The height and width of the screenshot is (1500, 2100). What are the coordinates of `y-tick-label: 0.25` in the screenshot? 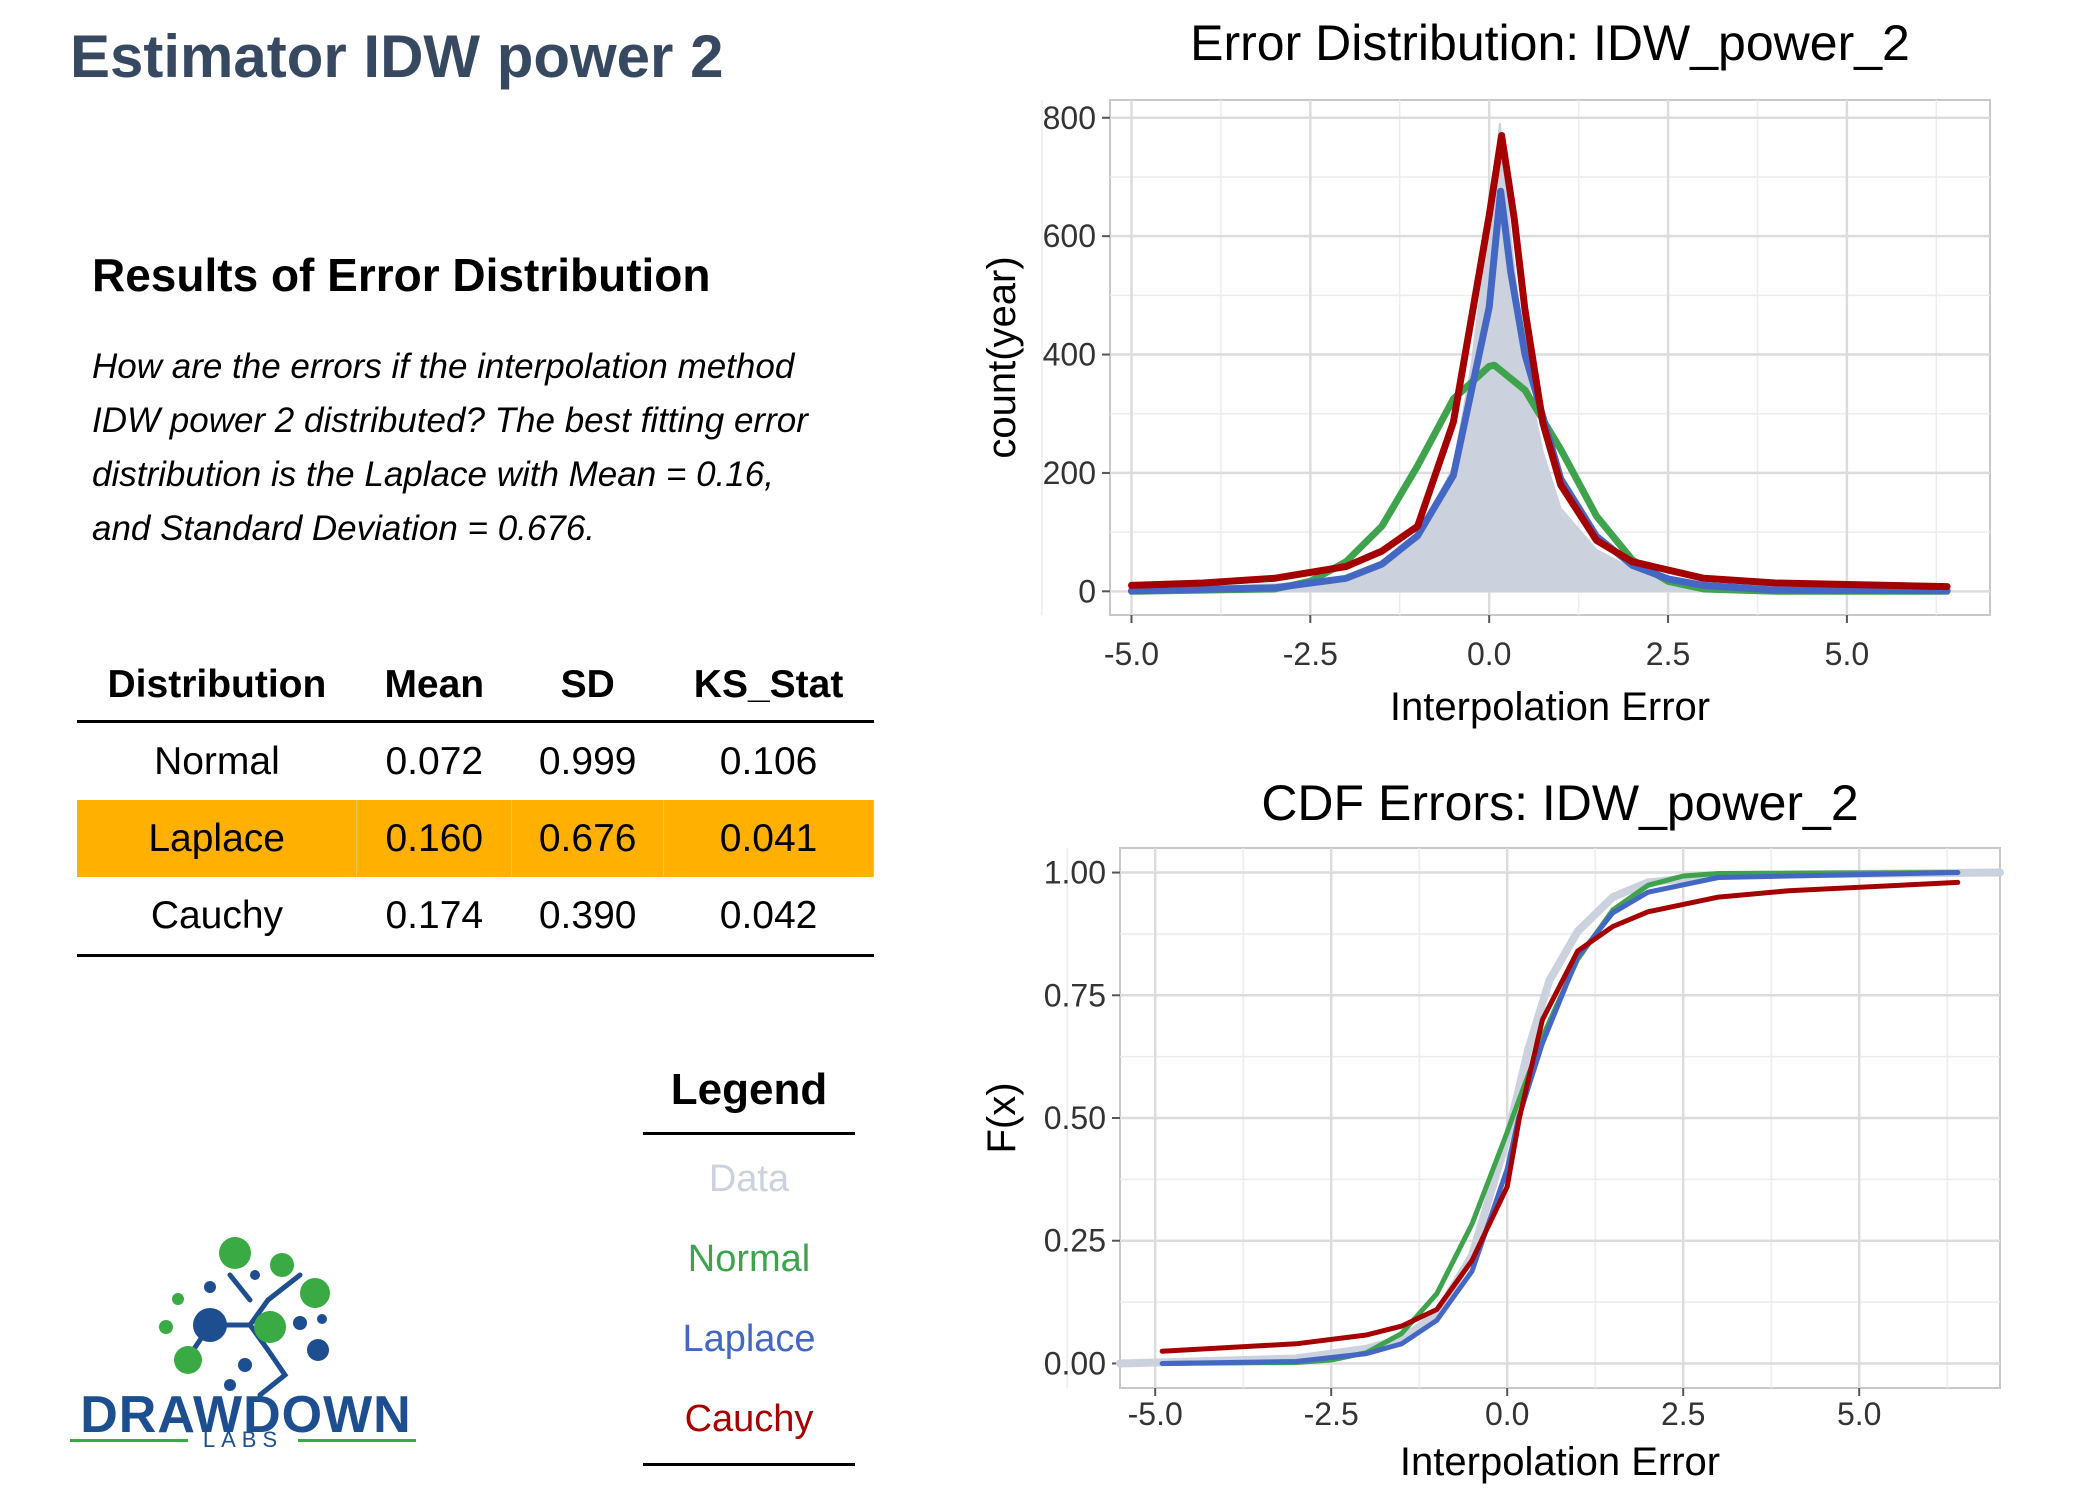 It's located at (1075, 1241).